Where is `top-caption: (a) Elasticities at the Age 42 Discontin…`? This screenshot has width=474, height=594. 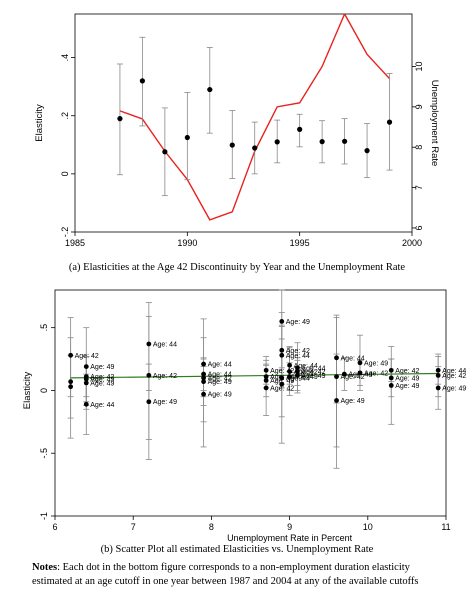
top-caption: (a) Elasticities at the Age 42 Discontin… is located at coordinates (237, 267).